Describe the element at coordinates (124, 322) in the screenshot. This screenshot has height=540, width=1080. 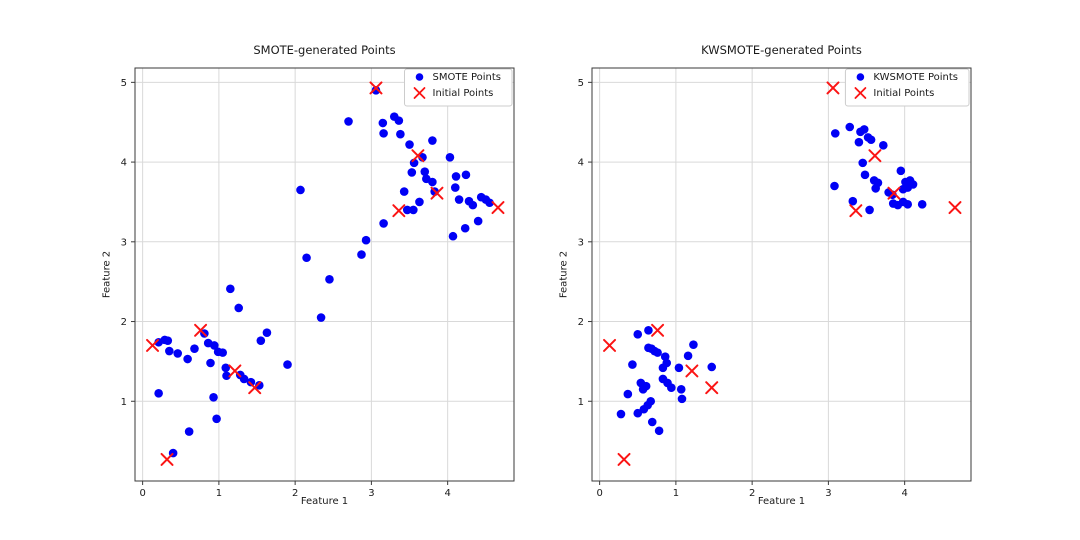
I see `y-tick-label: 2` at that location.